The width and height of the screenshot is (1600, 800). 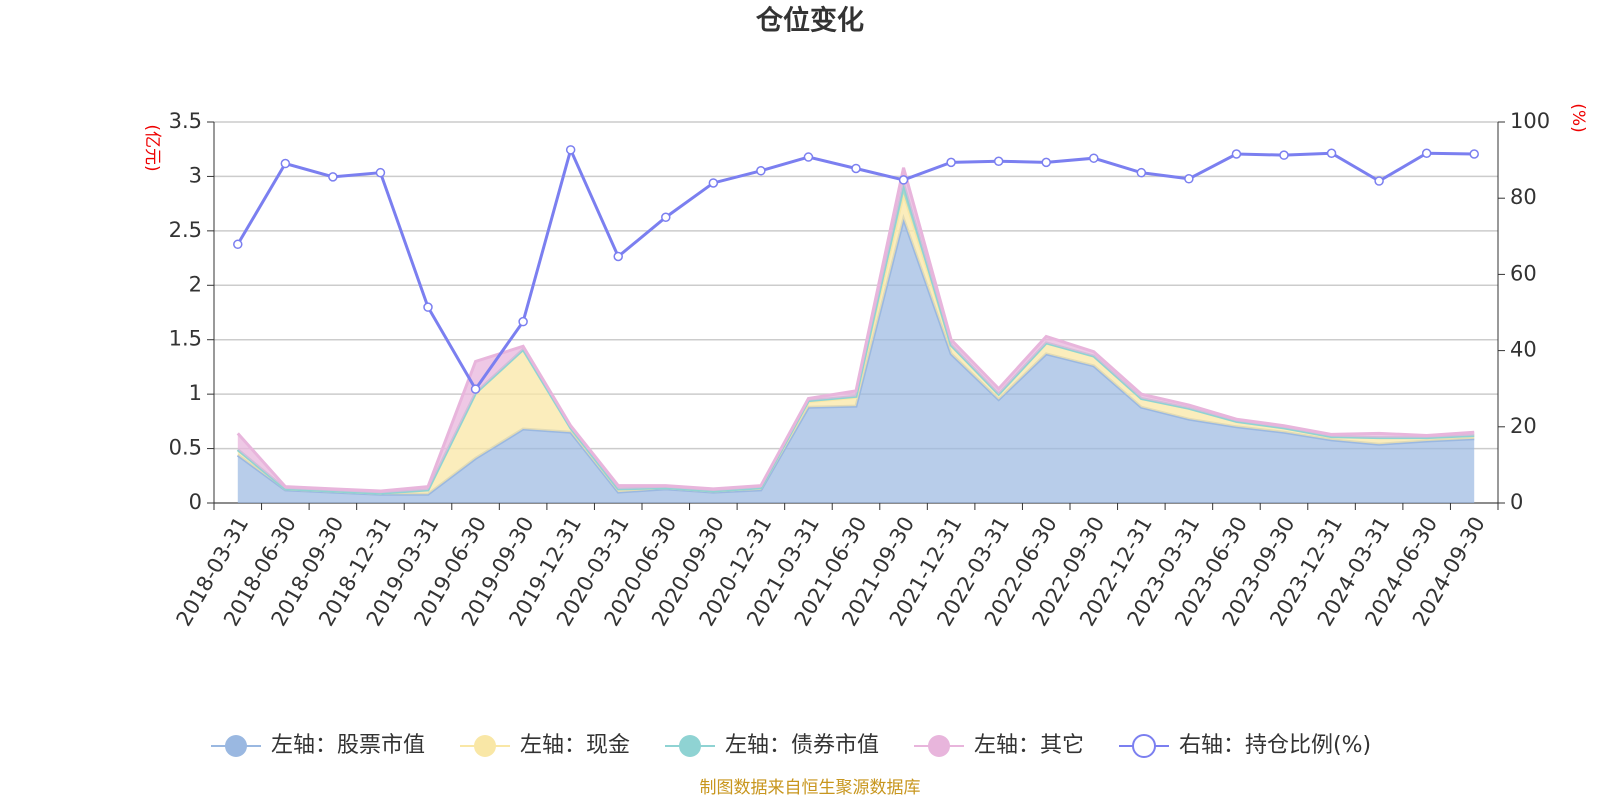 I want to click on legend-label: 右轴：持仓比例(%), so click(x=1275, y=745).